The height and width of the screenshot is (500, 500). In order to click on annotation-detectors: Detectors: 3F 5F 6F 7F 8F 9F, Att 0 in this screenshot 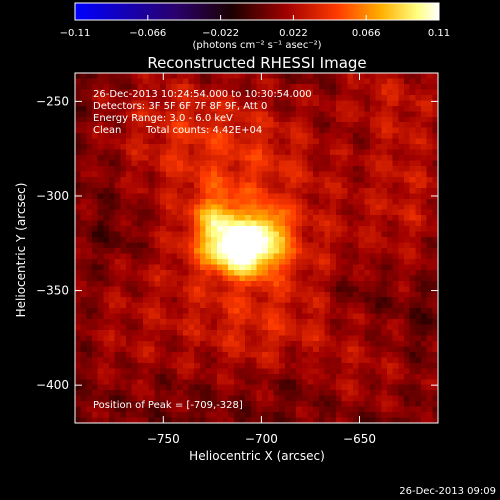, I will do `click(180, 106)`.